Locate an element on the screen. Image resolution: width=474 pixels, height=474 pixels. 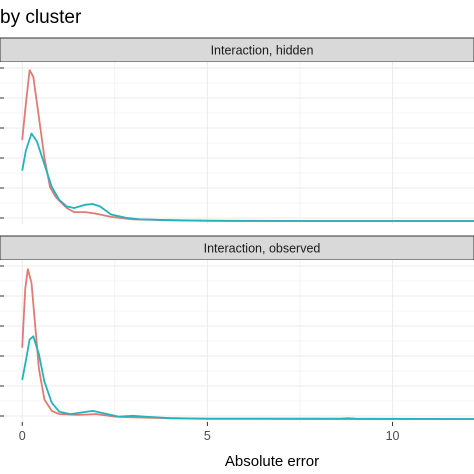
x-tick-label: 0 is located at coordinates (22, 436).